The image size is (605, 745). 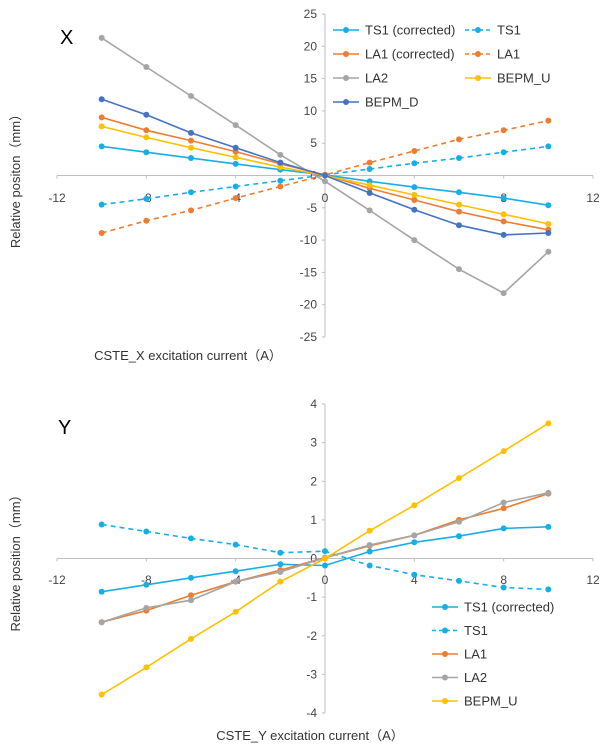 I want to click on x-tick-label: -12, so click(x=57, y=580).